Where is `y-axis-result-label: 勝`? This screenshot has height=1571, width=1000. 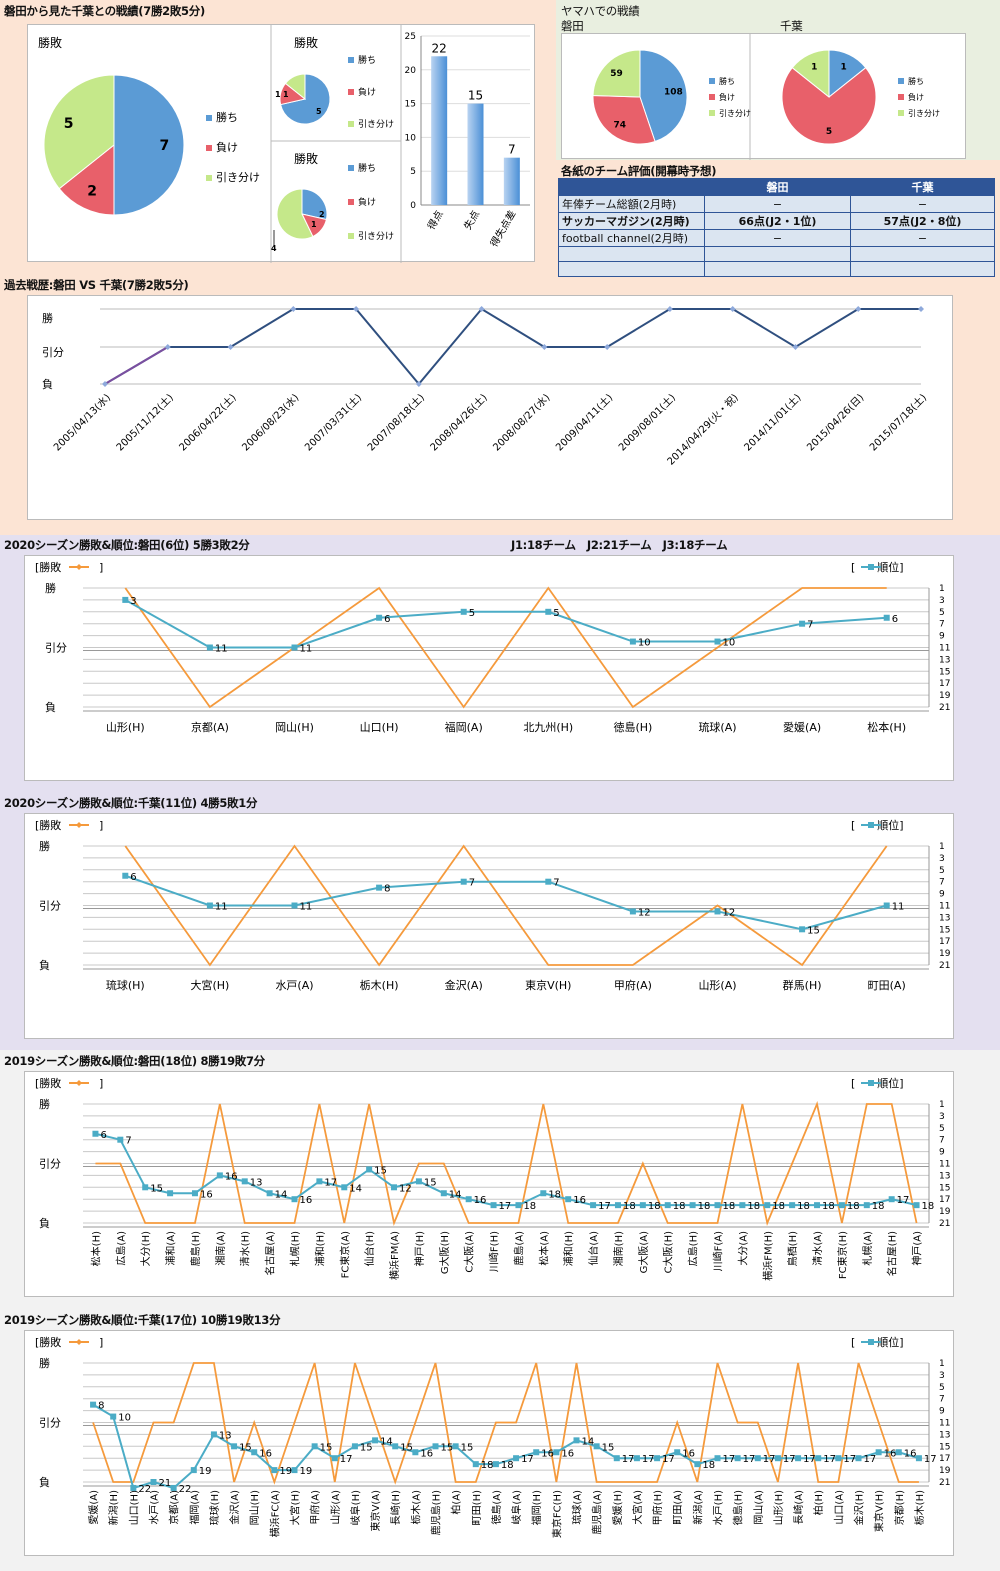
y-axis-result-label: 勝 is located at coordinates (44, 1363).